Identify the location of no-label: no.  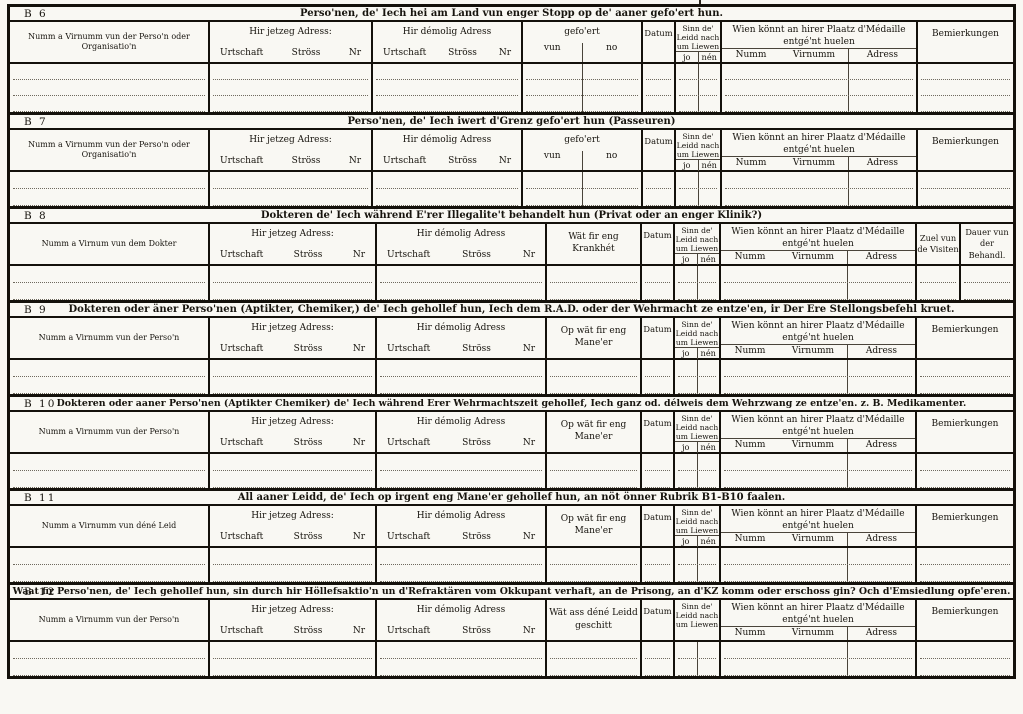
(611, 52).